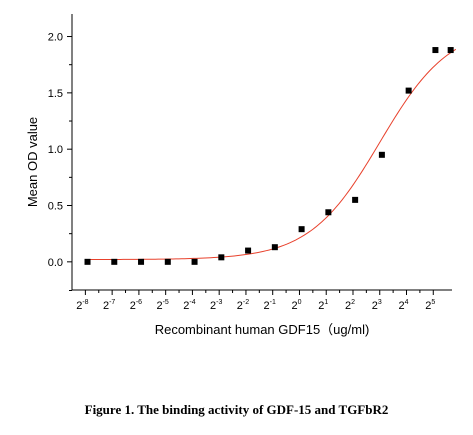  What do you see at coordinates (255, 301) in the screenshot?
I see `x-axis-ticks: 2-8 2-7 2-6 2-5 2-4 2-3 2-2 2-1 20 21 22 23 24 25` at bounding box center [255, 301].